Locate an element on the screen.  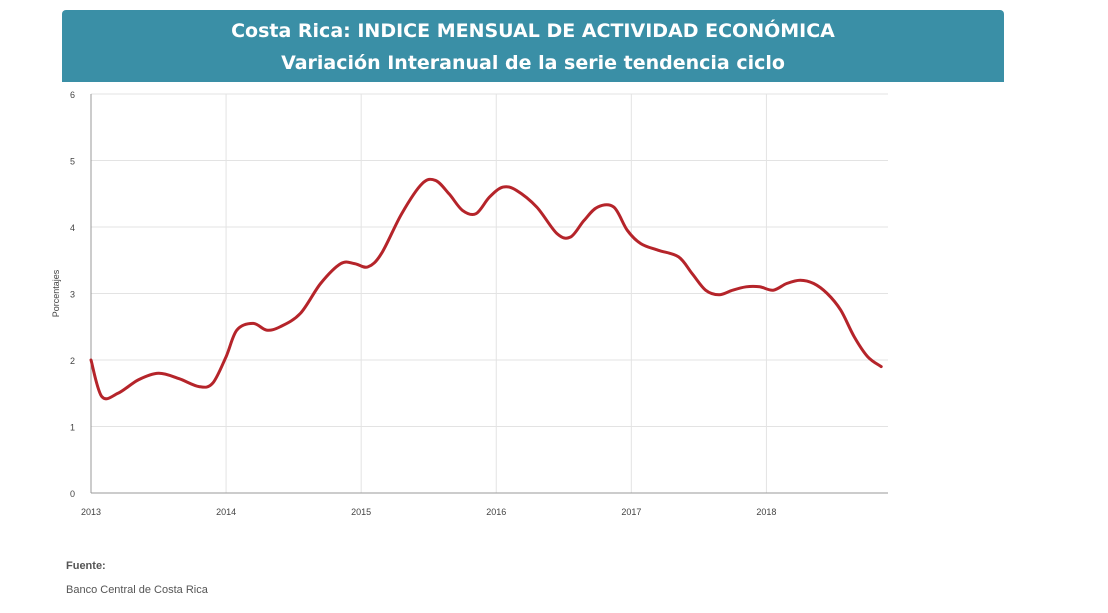
source-label: Fuente: is located at coordinates (86, 566).